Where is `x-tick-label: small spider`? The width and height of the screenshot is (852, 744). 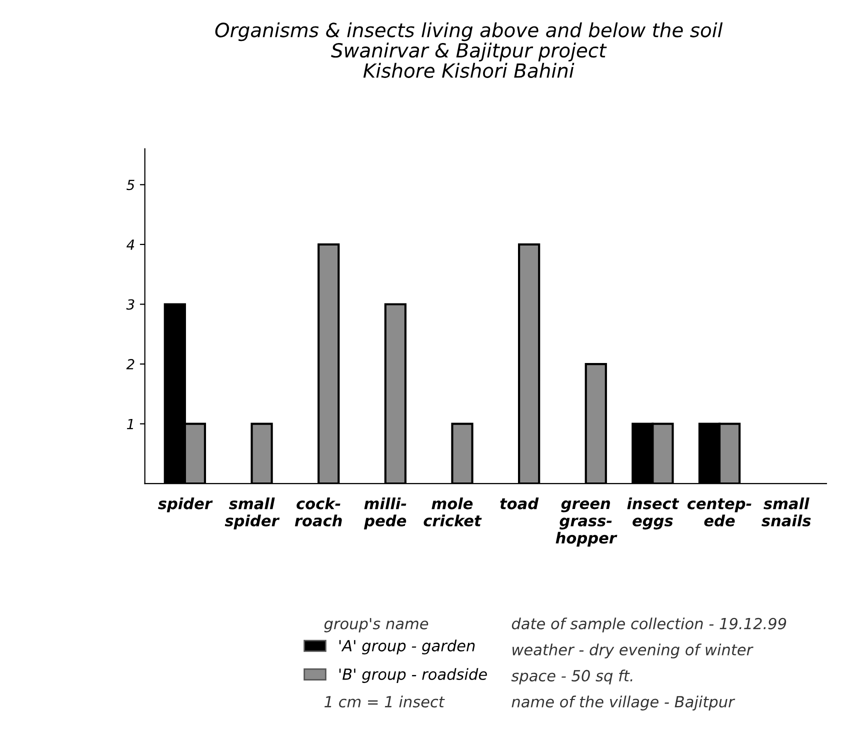 x-tick-label: small spider is located at coordinates (252, 513).